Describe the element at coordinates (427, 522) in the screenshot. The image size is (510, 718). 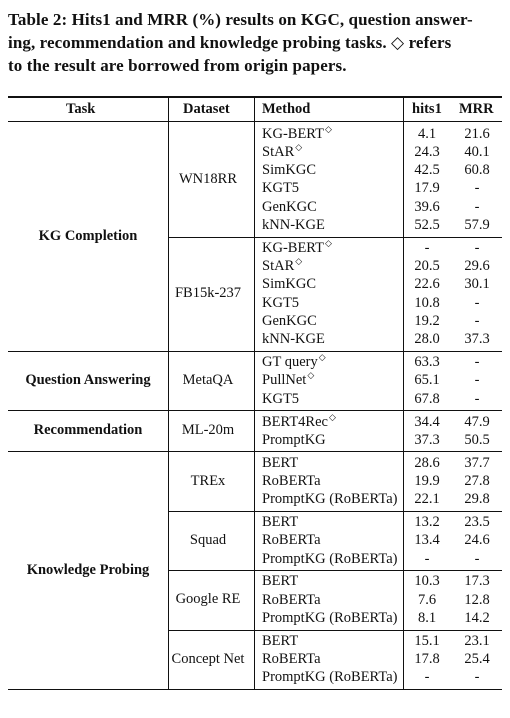
I see `hits1-cell: 13.2` at that location.